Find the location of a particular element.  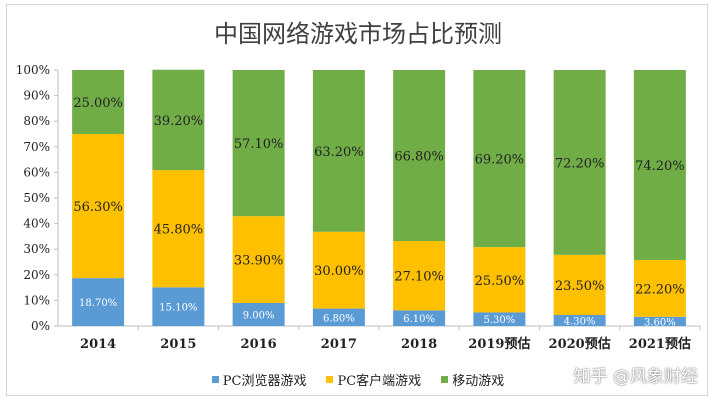

data-label: 74.20% is located at coordinates (660, 166).